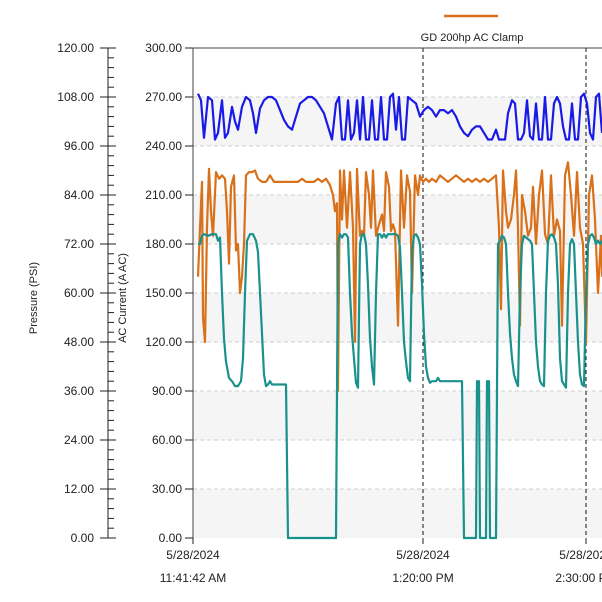 The image size is (602, 602). What do you see at coordinates (167, 391) in the screenshot?
I see `current-tick-label: 90.00` at bounding box center [167, 391].